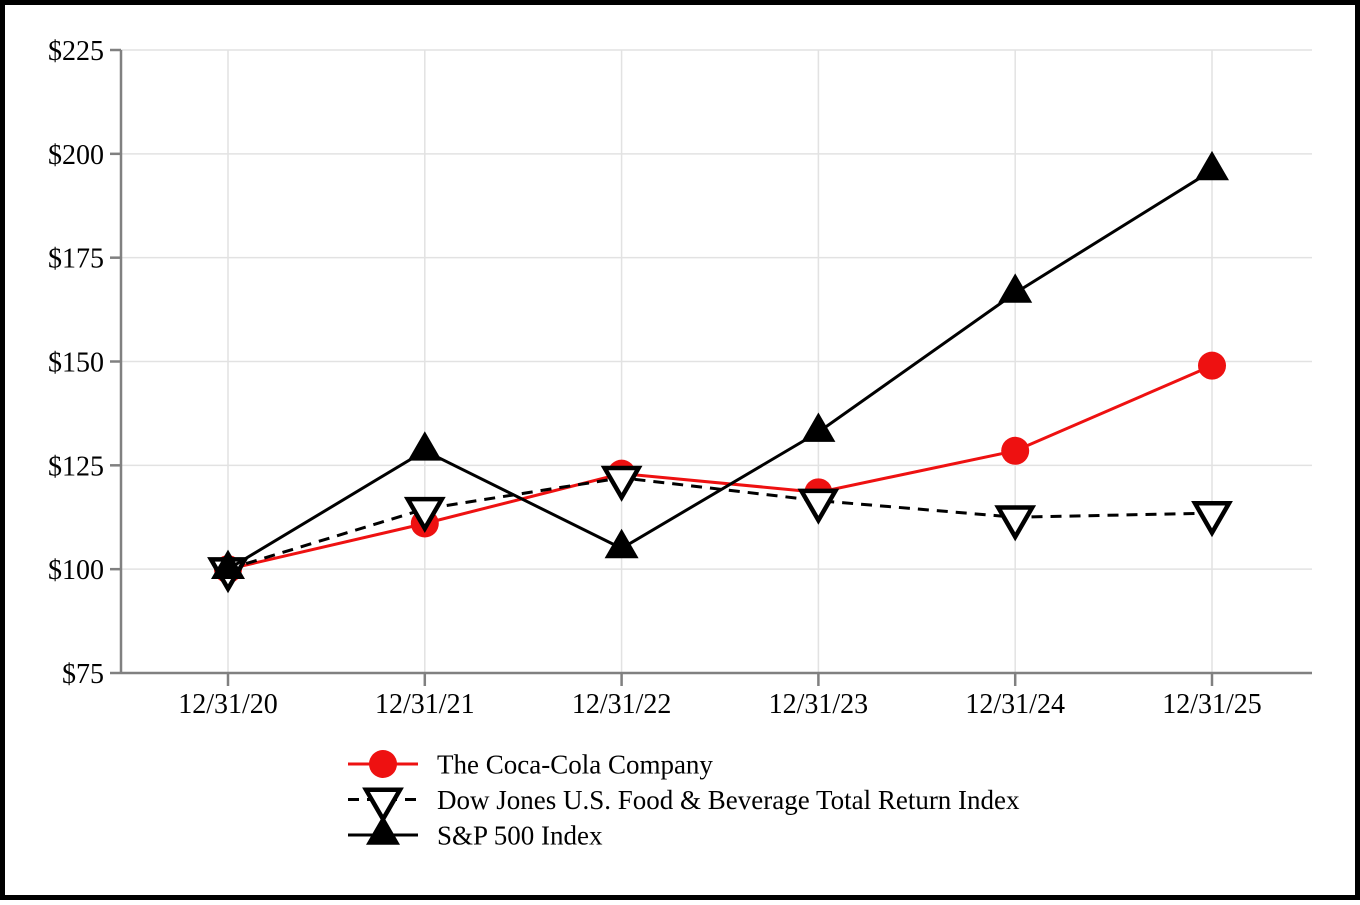  What do you see at coordinates (622, 704) in the screenshot?
I see `x-tick-label: 12/31/22` at bounding box center [622, 704].